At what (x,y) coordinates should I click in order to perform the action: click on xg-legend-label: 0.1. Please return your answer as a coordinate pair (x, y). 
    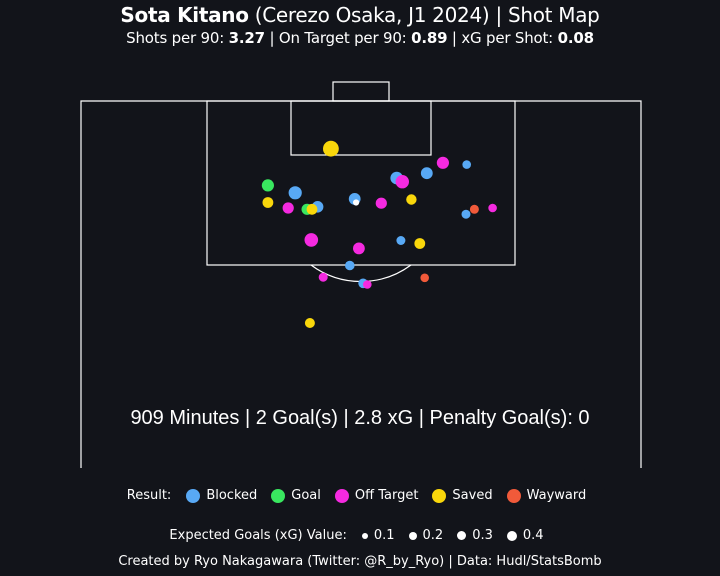
    Looking at the image, I should click on (384, 535).